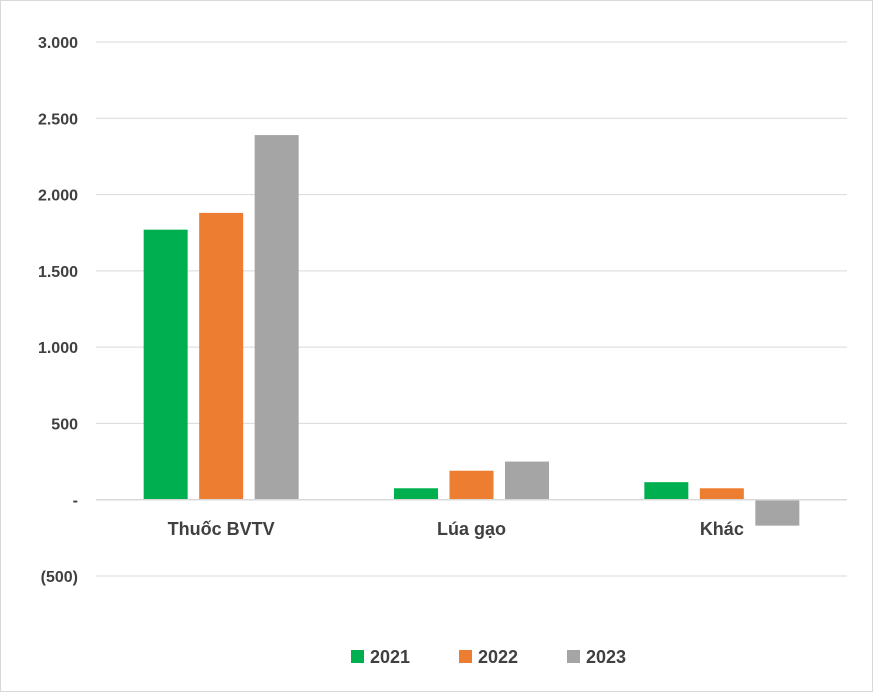 Image resolution: width=873 pixels, height=692 pixels. Describe the element at coordinates (471, 529) in the screenshot. I see `x-category-label: Lúa gạo` at that location.